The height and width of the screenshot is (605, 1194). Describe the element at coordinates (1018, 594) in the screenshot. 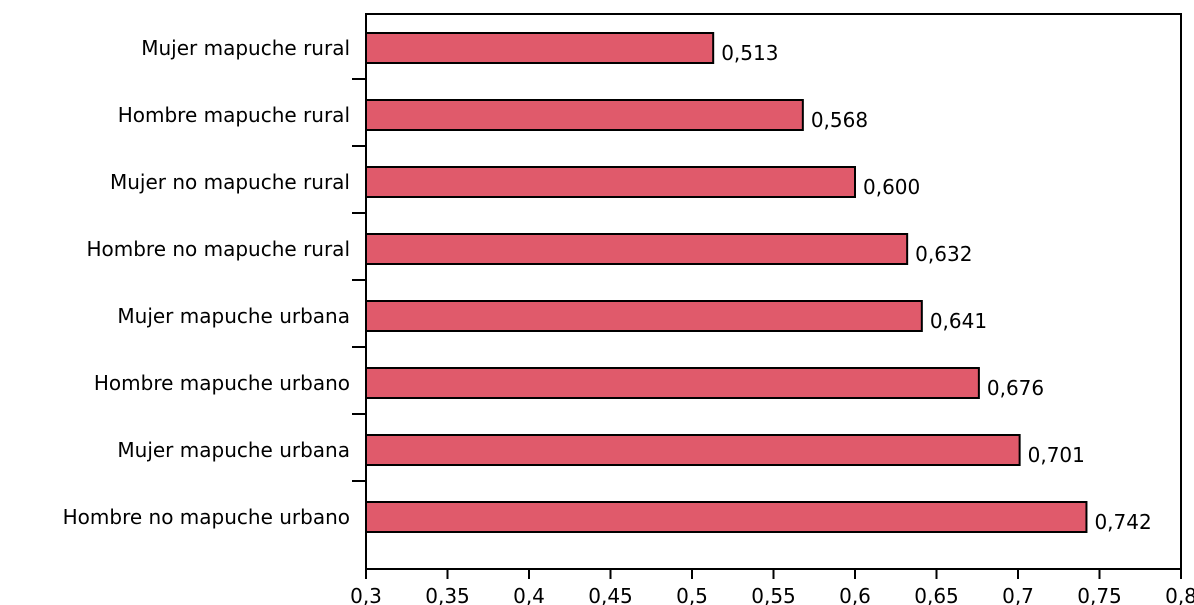

I see `x-tick-label: 0,7` at that location.